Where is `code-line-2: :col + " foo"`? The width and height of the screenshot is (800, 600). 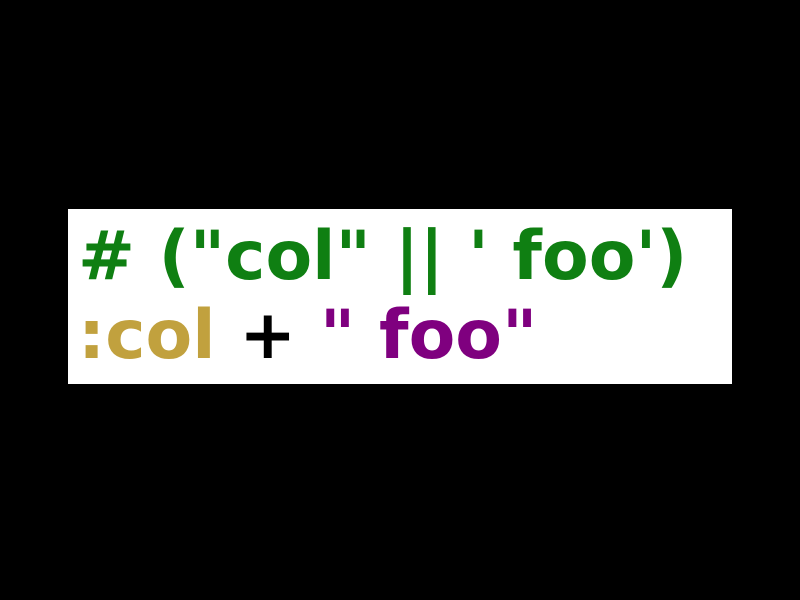 code-line-2: :col + " foo" is located at coordinates (307, 336).